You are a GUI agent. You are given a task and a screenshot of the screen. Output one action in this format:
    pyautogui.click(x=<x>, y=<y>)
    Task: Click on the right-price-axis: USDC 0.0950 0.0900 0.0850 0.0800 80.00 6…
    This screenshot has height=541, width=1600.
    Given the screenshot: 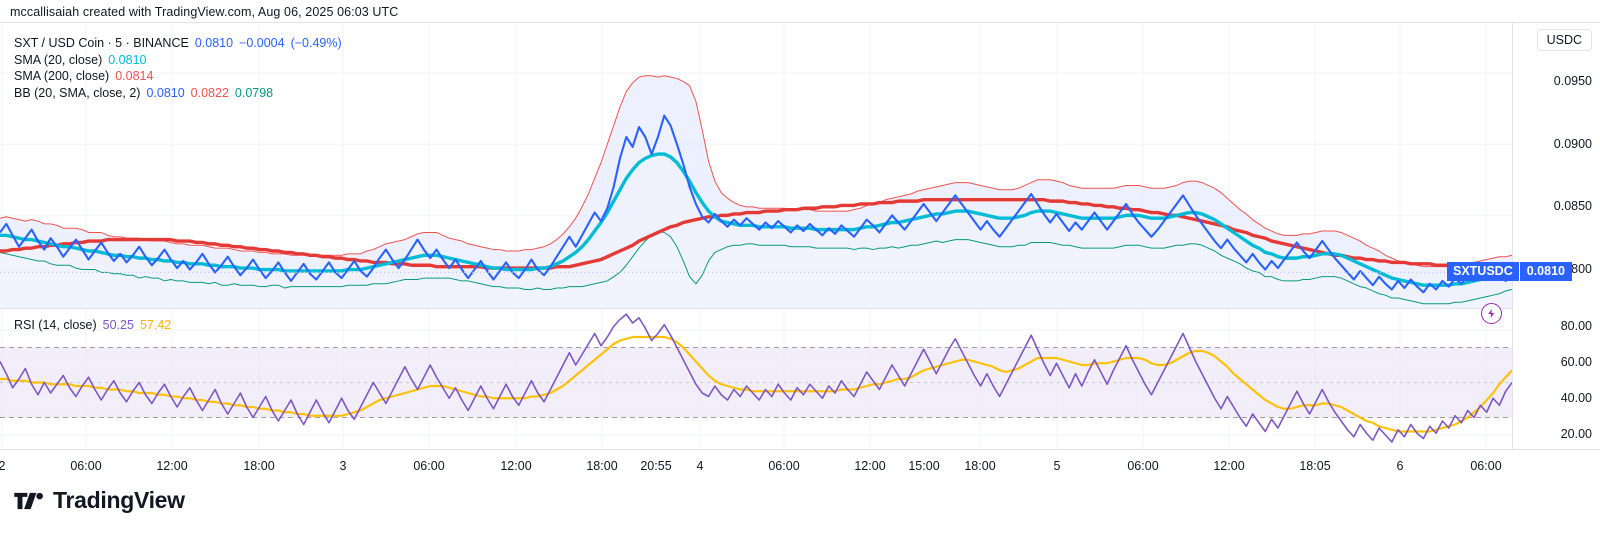 What is the action you would take?
    pyautogui.click(x=1556, y=252)
    